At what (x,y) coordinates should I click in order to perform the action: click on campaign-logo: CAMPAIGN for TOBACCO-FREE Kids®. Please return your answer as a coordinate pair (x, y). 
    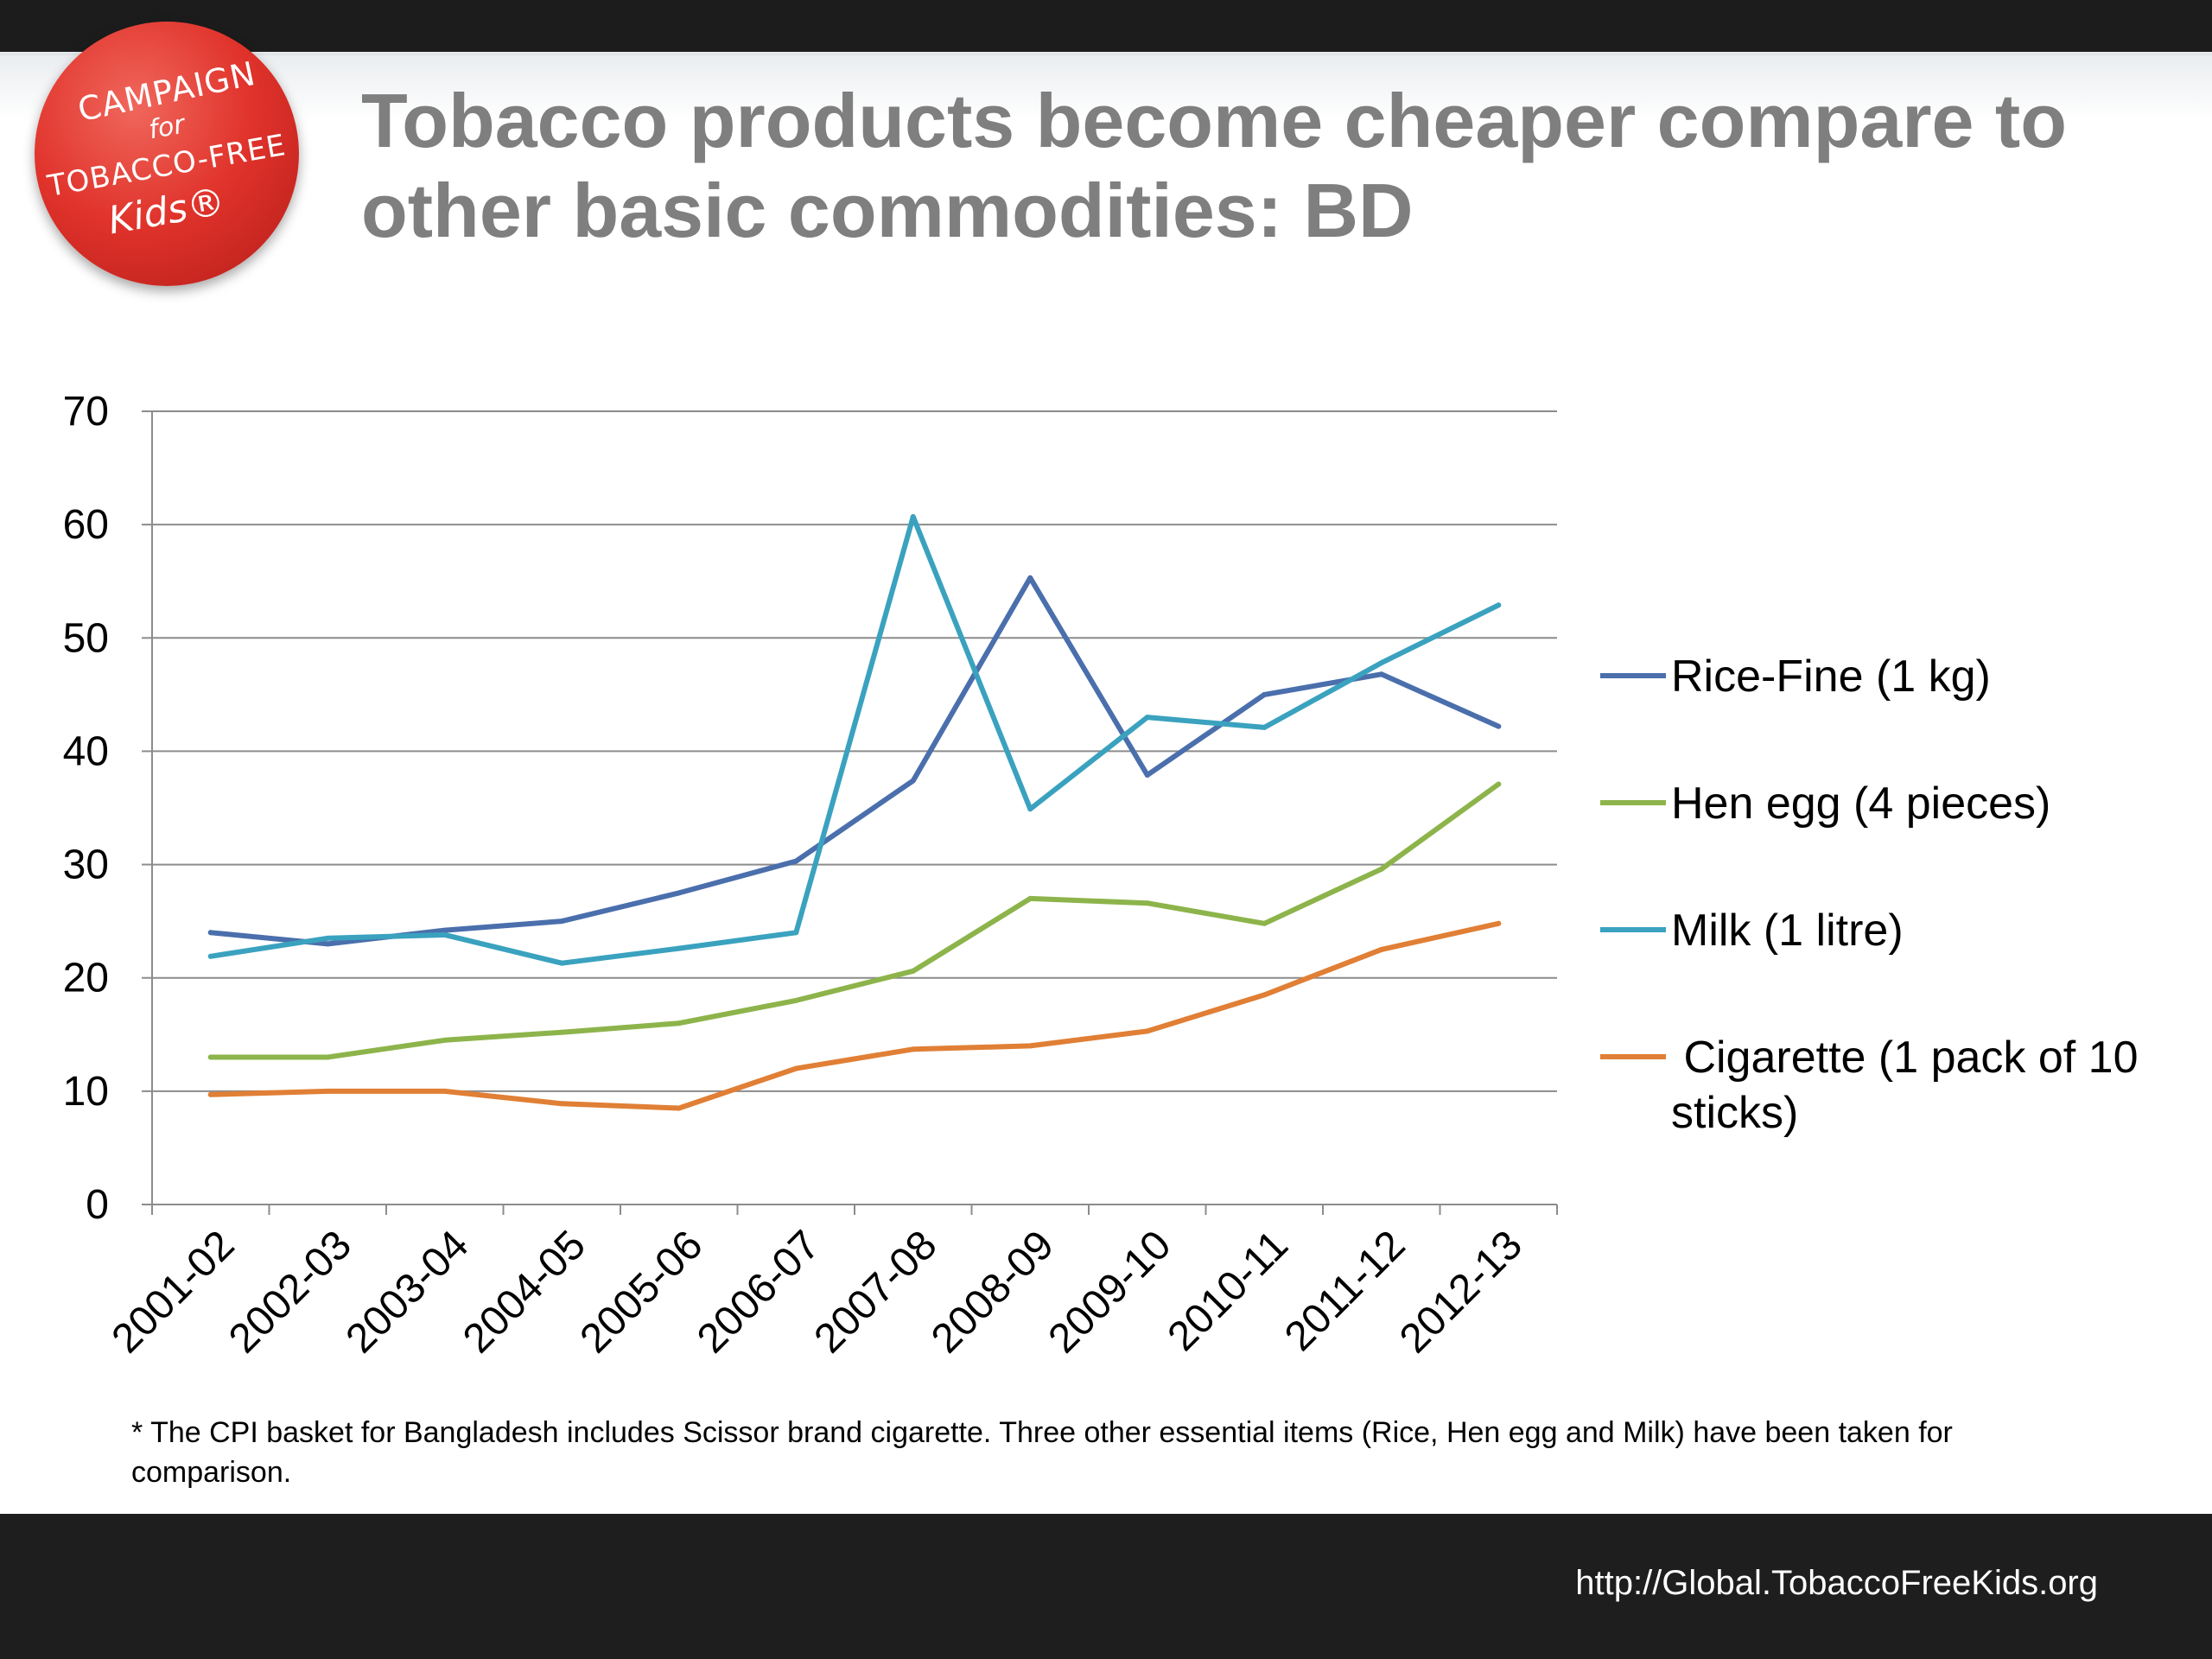
    Looking at the image, I should click on (167, 154).